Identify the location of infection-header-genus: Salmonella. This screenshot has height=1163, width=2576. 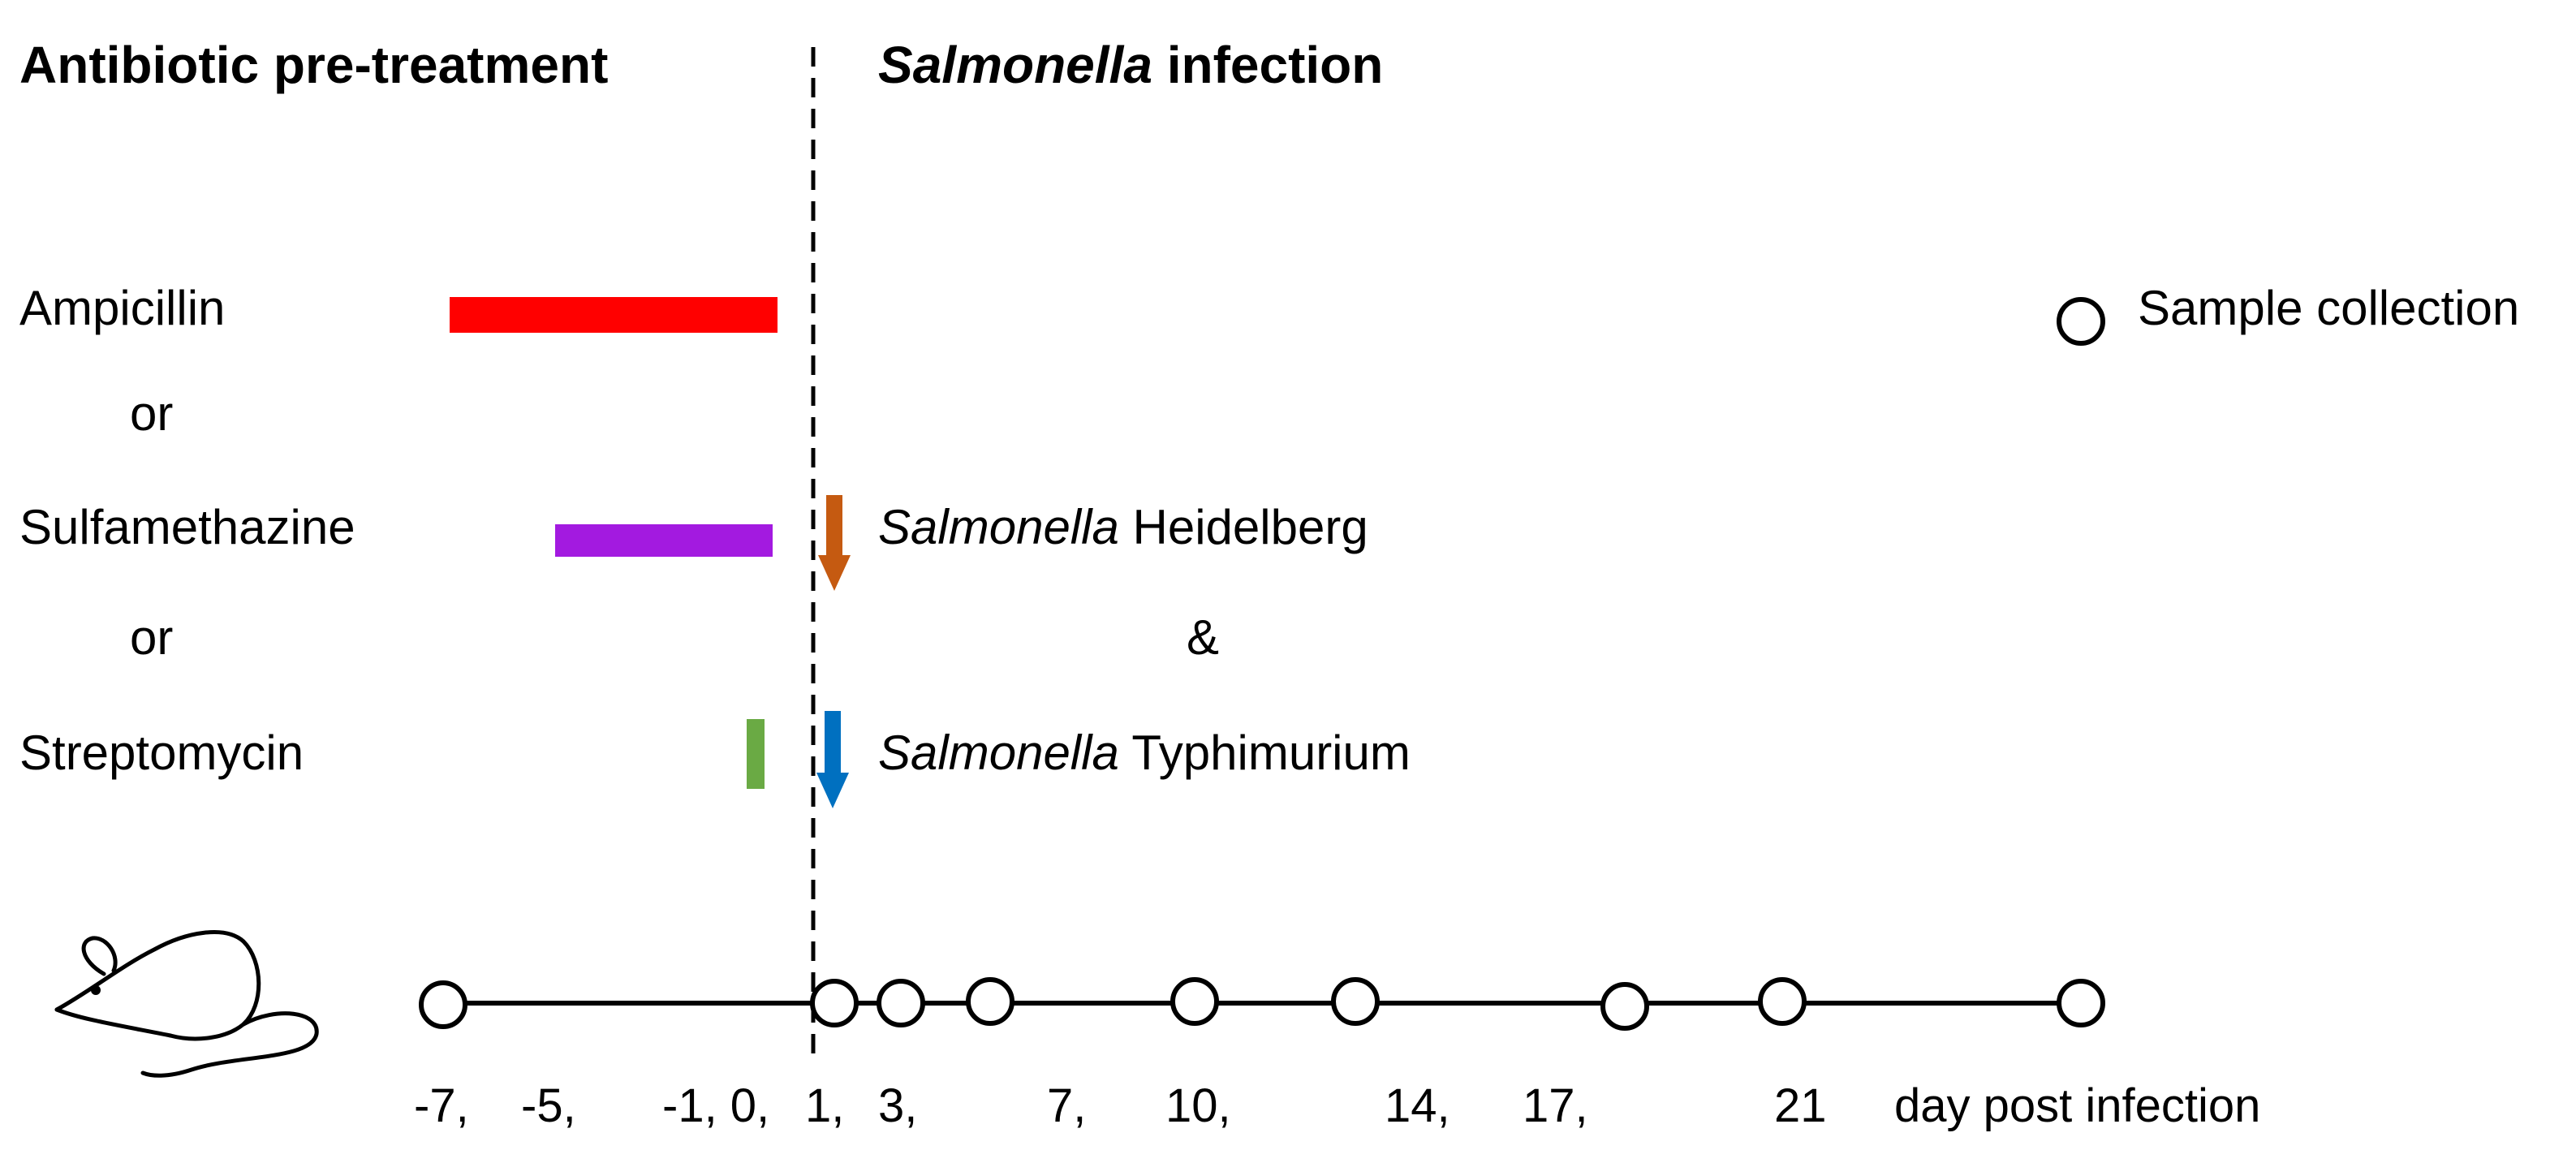
(1015, 65).